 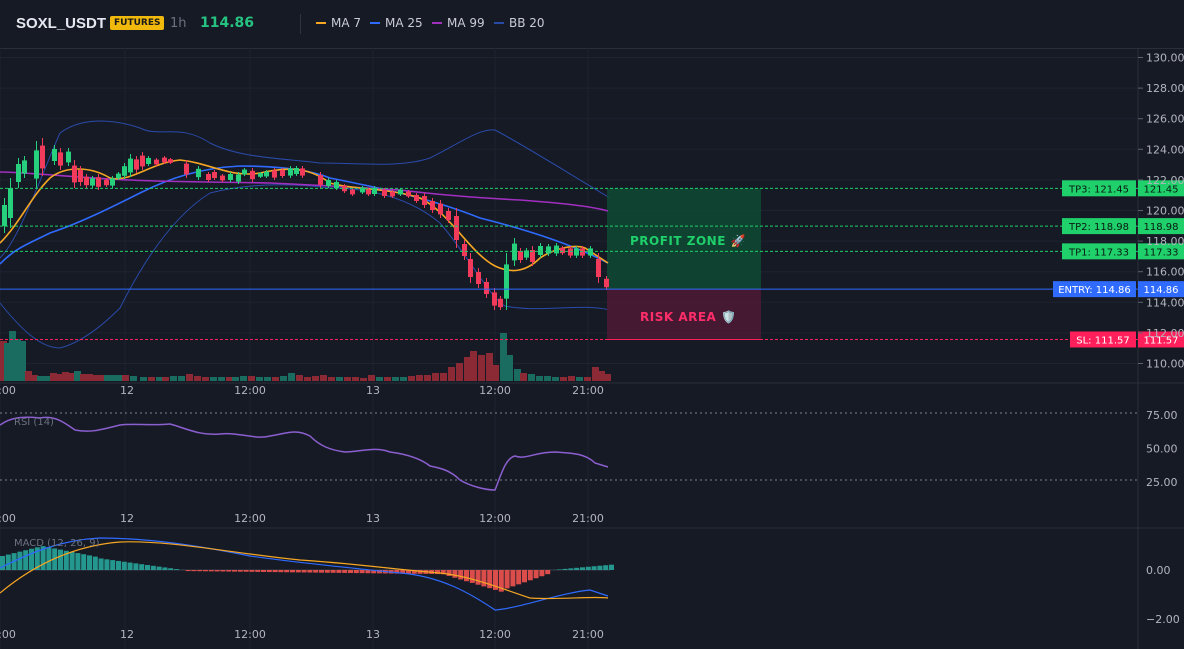 What do you see at coordinates (304, 215) in the screenshot?
I see `ma25-line` at bounding box center [304, 215].